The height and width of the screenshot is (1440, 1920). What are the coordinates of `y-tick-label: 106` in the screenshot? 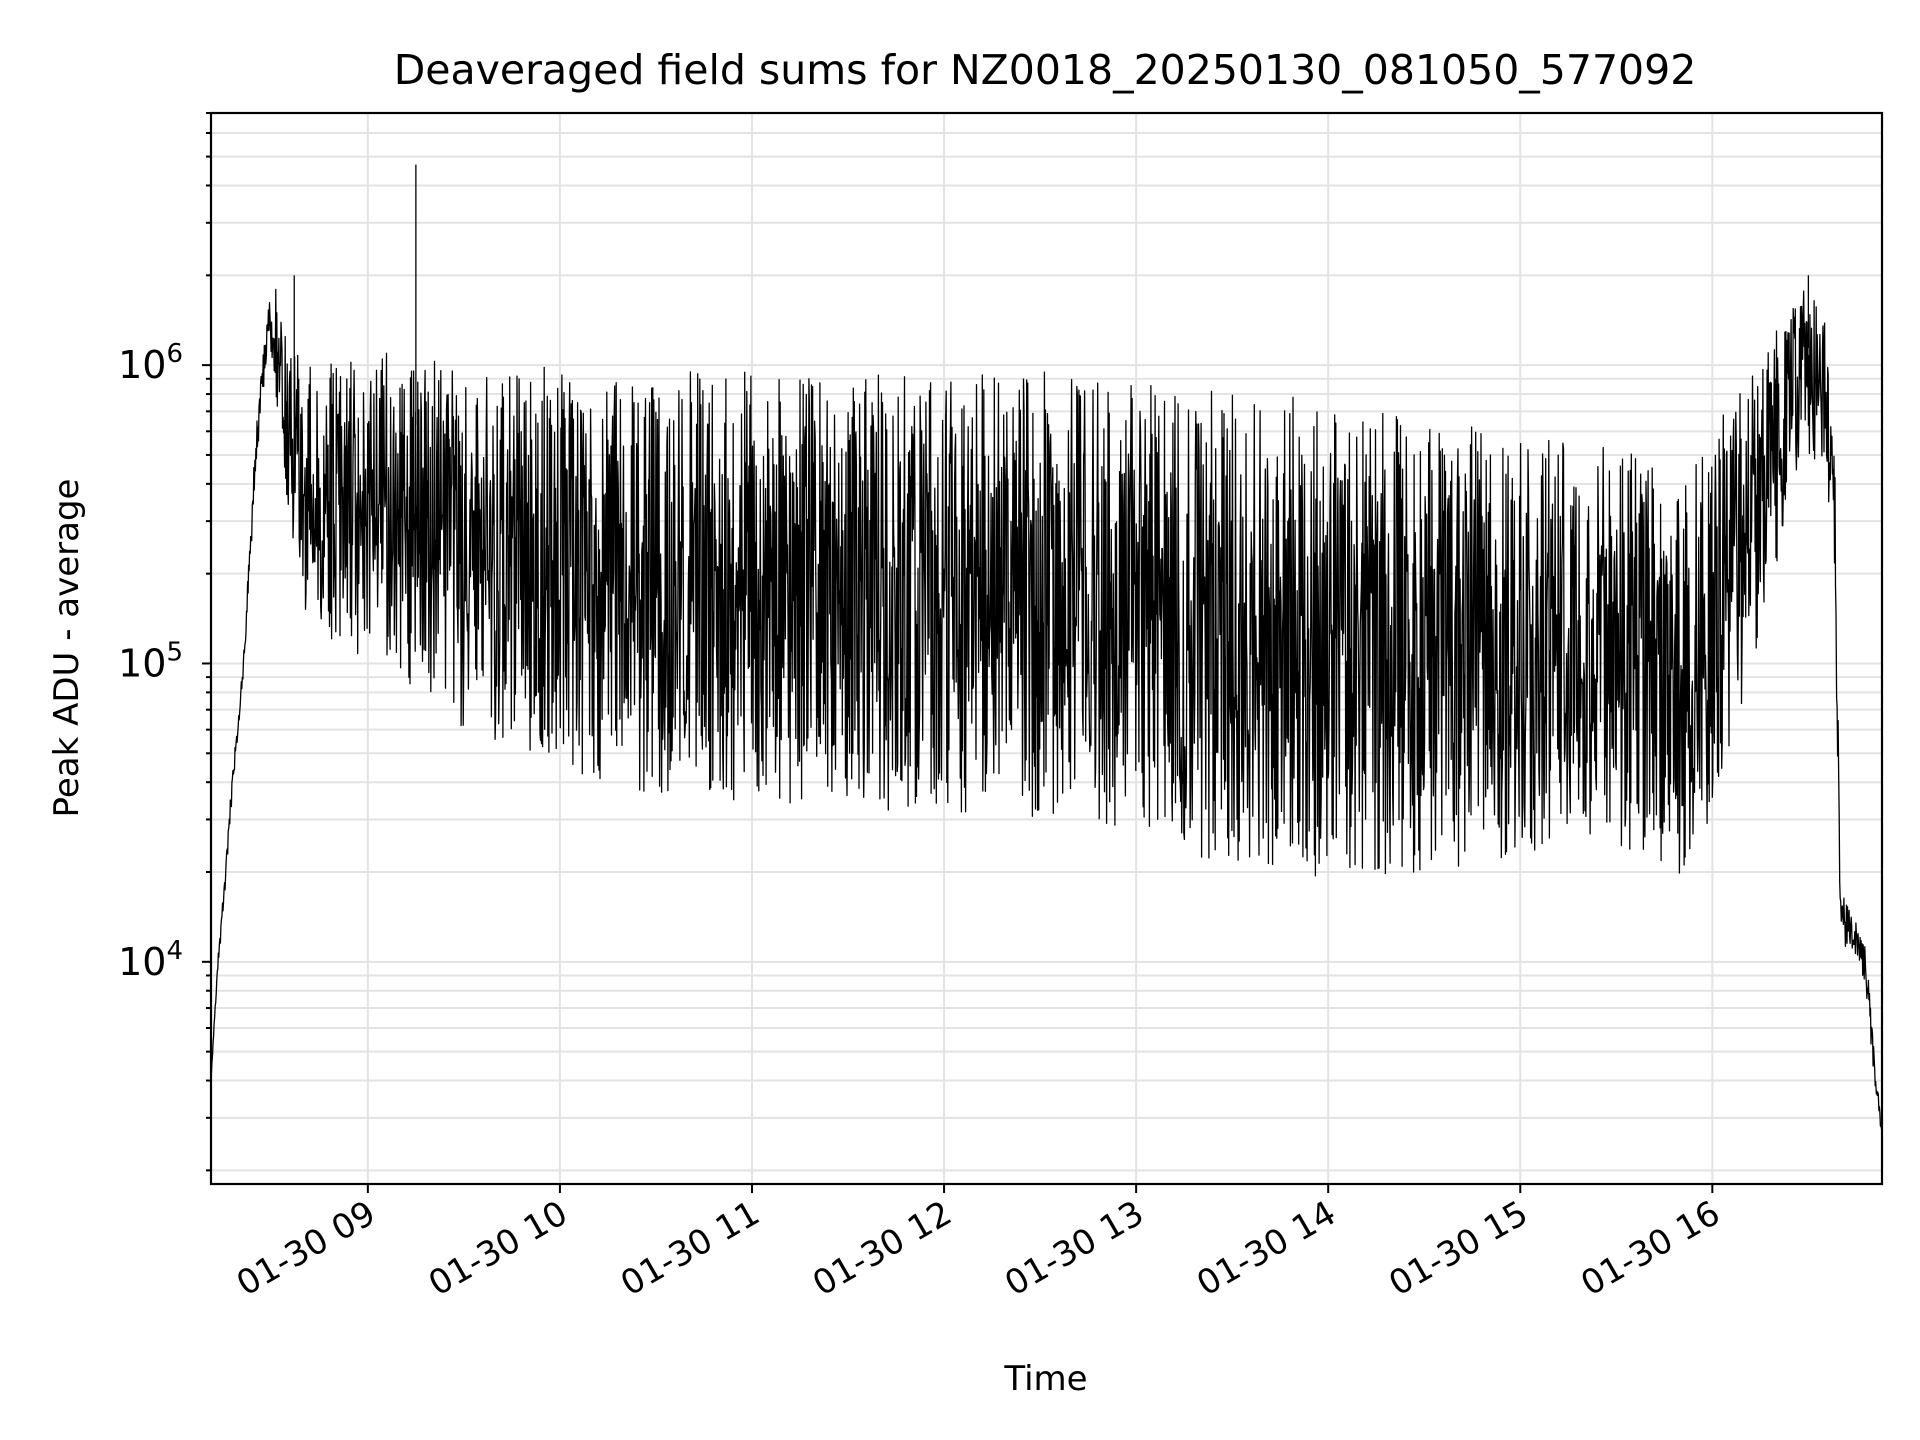 It's located at (150, 363).